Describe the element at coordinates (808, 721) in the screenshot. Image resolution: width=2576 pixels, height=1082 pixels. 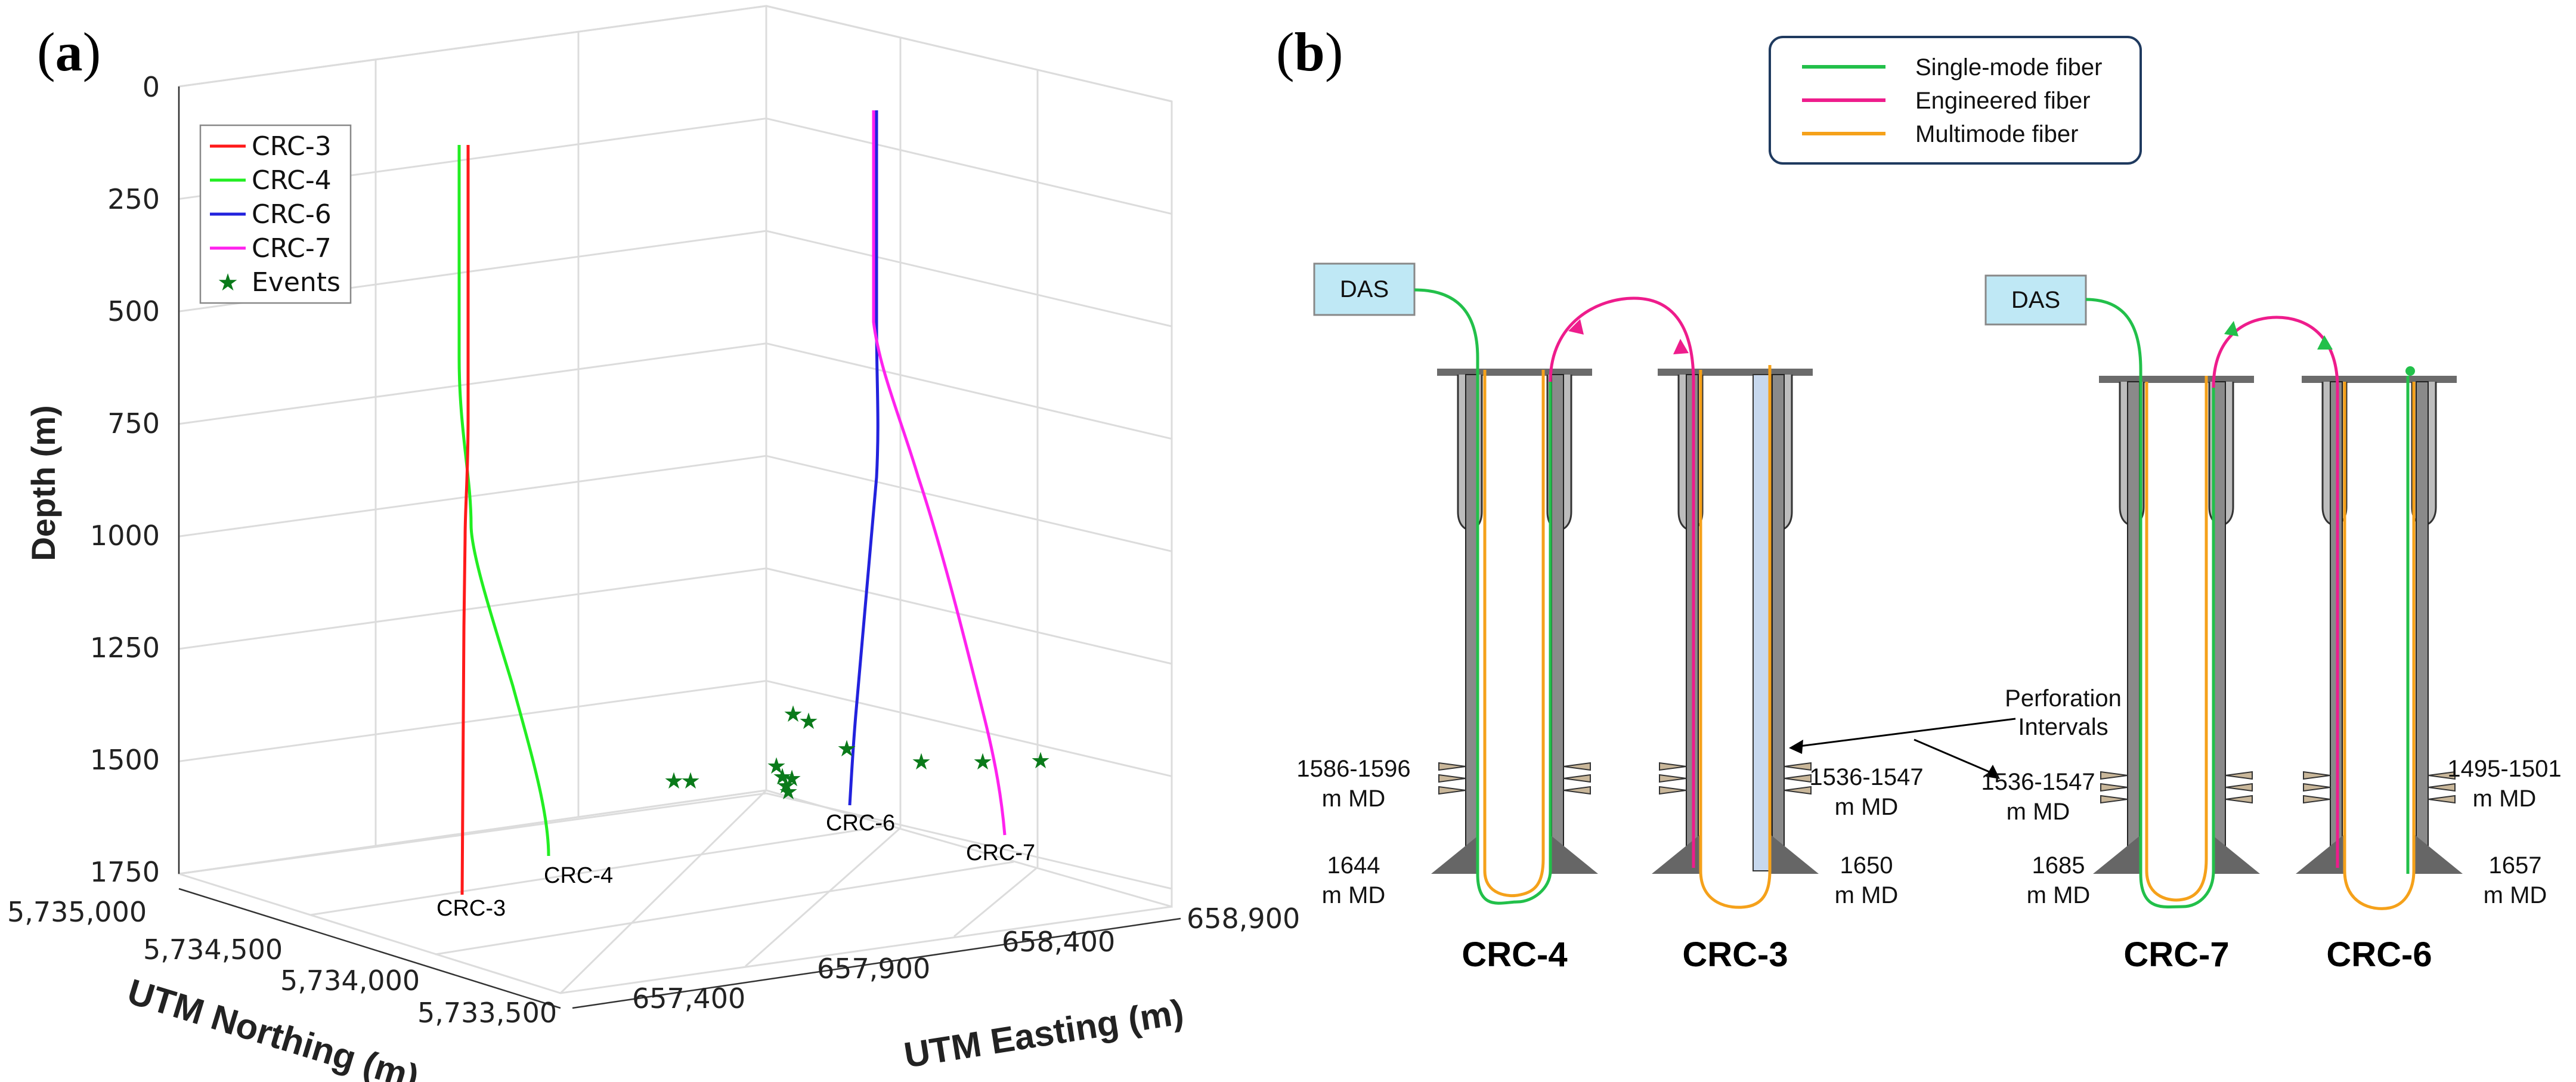
I see `event-star-8: ★` at that location.